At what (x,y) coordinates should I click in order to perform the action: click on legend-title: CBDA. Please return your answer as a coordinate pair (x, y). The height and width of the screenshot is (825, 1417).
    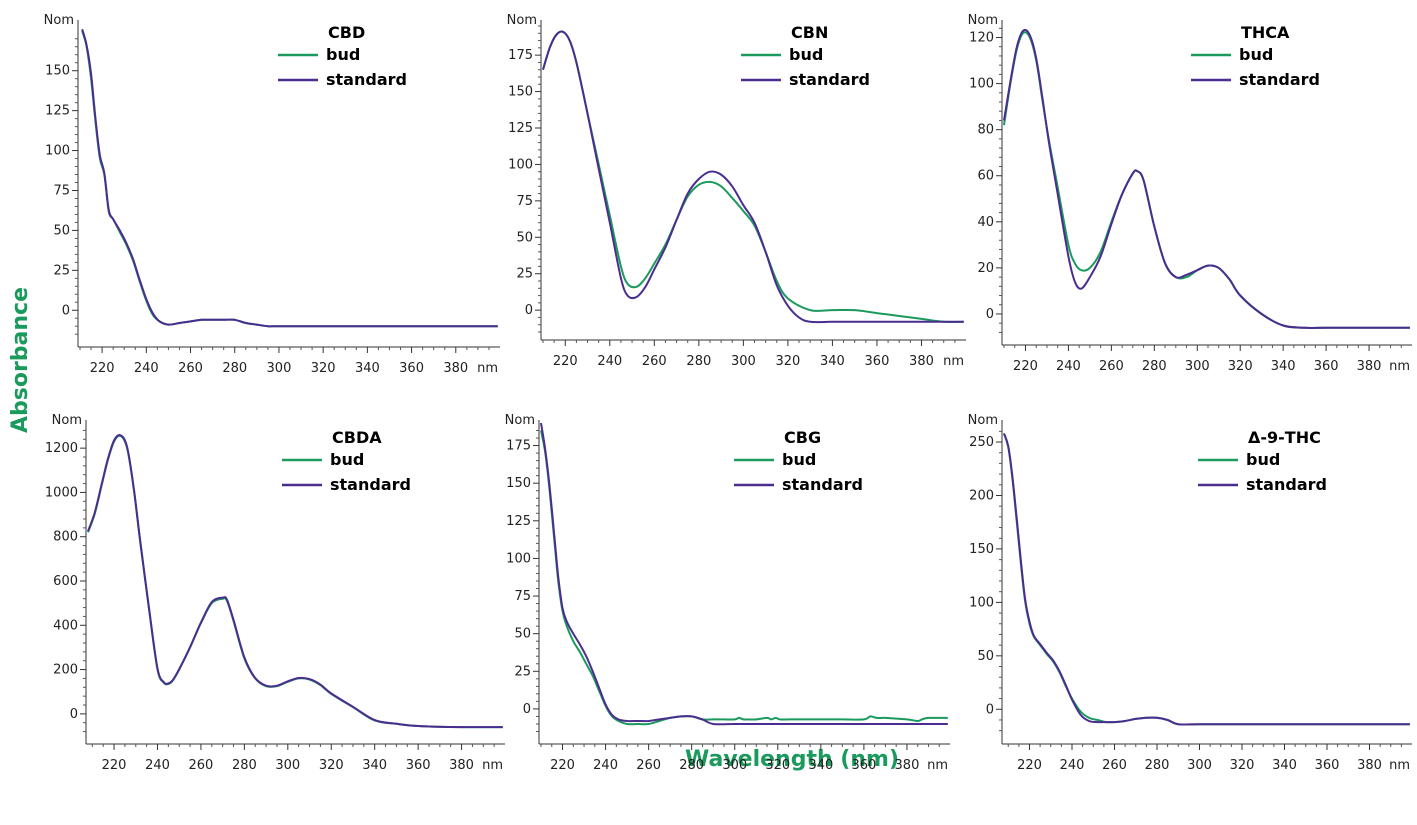
    Looking at the image, I should click on (357, 437).